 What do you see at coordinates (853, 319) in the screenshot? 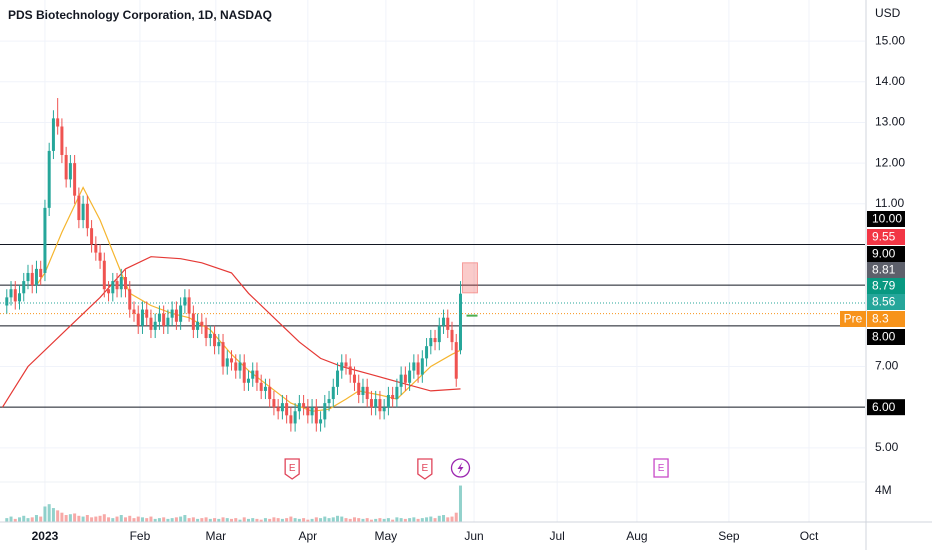
I see `premarket-tag-label: Pre` at bounding box center [853, 319].